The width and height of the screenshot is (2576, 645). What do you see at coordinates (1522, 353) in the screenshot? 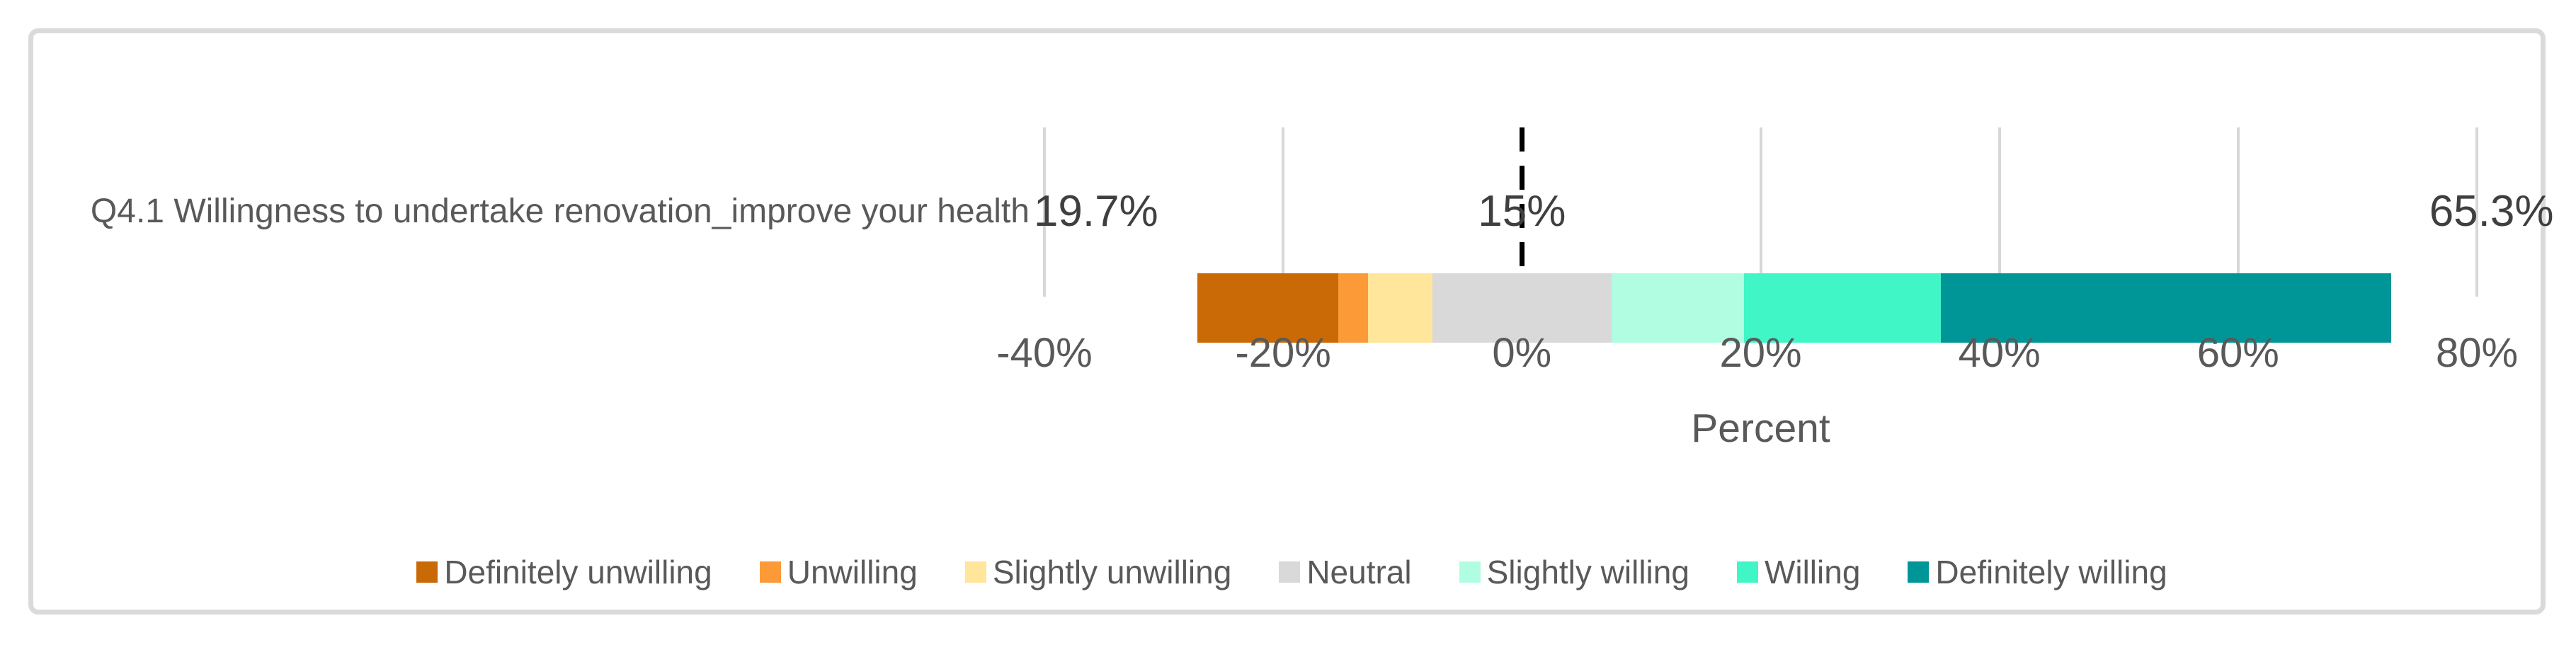
I see `x-tick-label-0: 0%` at bounding box center [1522, 353].